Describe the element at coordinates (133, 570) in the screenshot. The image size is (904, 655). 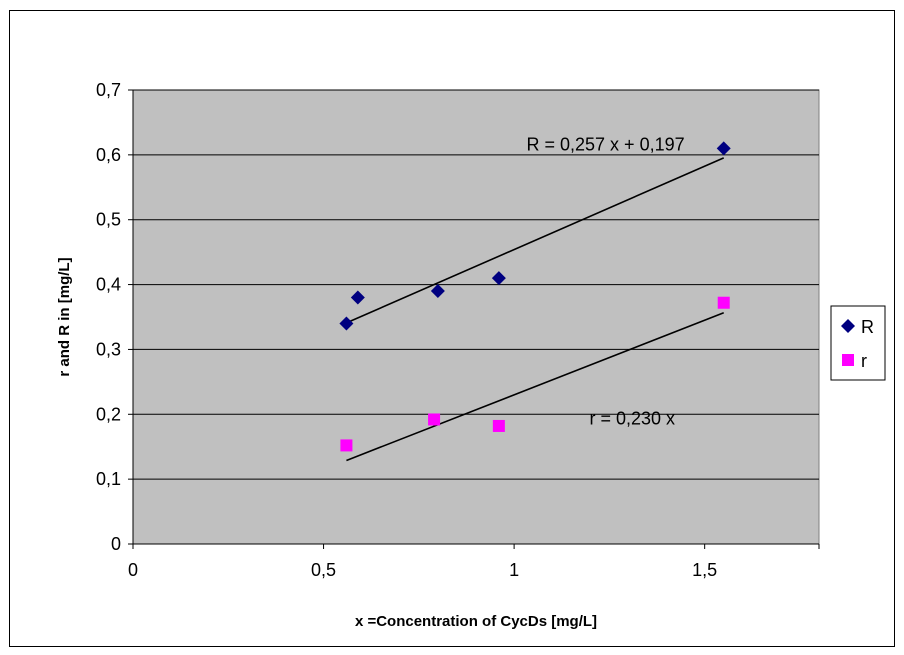
I see `x-tick-label-0: 0` at that location.